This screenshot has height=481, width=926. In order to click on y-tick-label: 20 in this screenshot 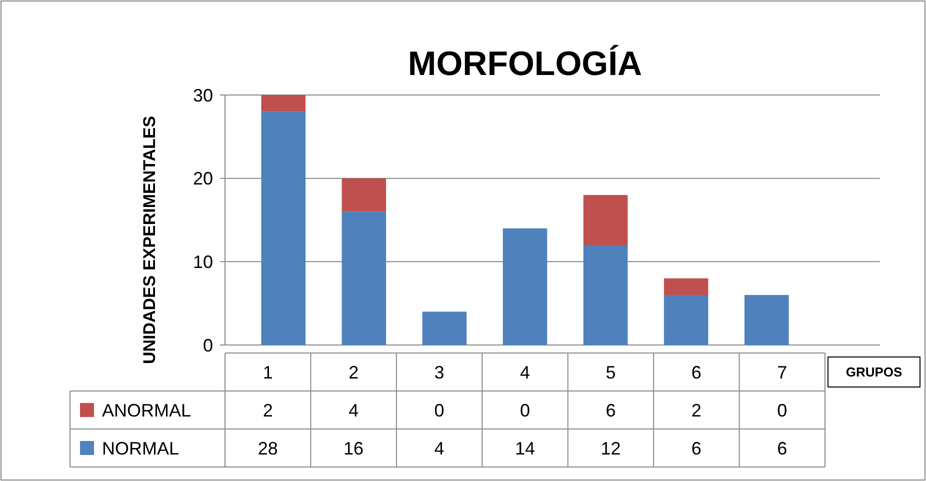, I will do `click(202, 178)`.